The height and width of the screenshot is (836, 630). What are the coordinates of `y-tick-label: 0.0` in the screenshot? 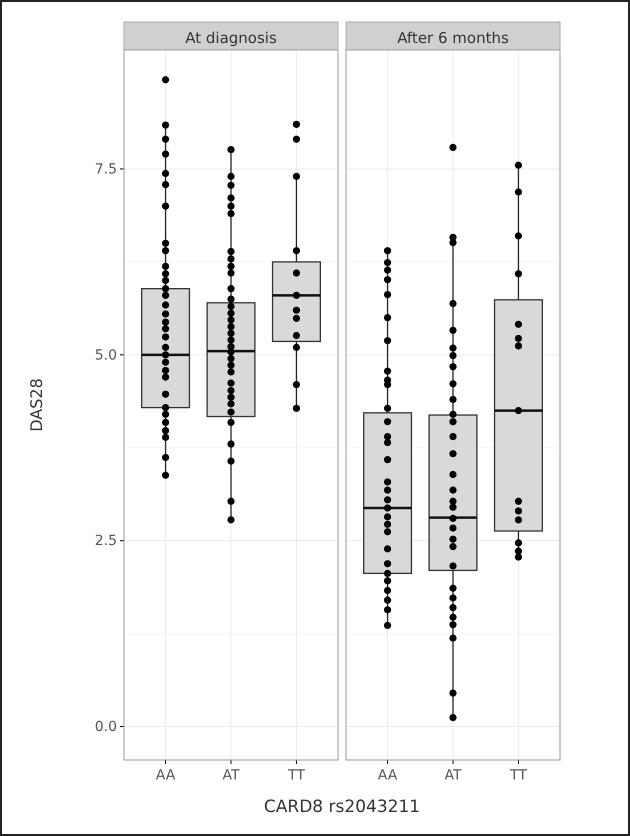 It's located at (105, 727).